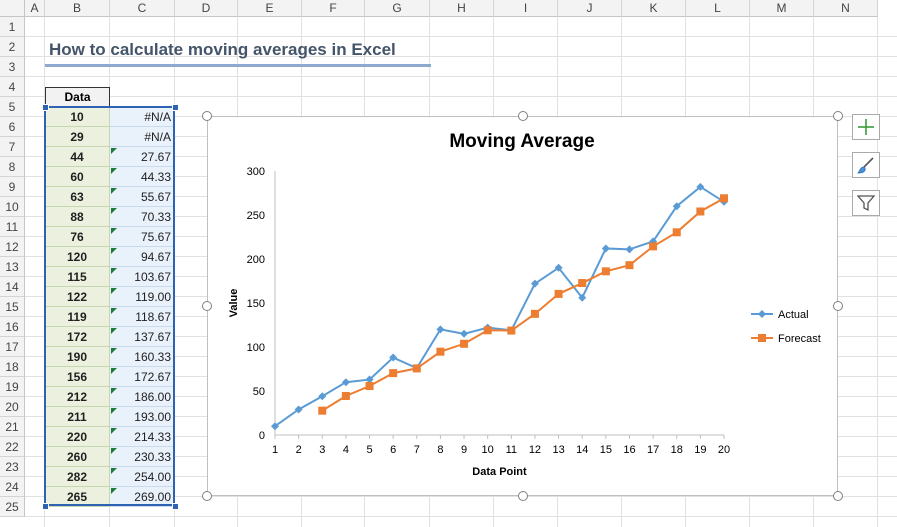 Image resolution: width=897 pixels, height=527 pixels. Describe the element at coordinates (866, 165) in the screenshot. I see `chart-styles-button` at that location.